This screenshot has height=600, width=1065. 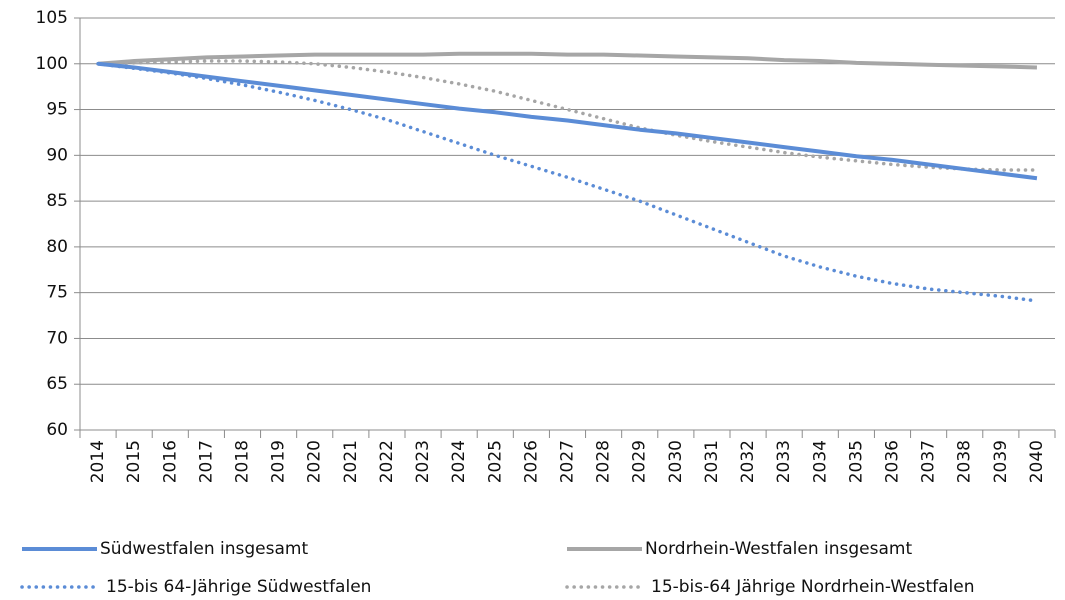 What do you see at coordinates (604, 461) in the screenshot?
I see `x-tick-label: 2028` at bounding box center [604, 461].